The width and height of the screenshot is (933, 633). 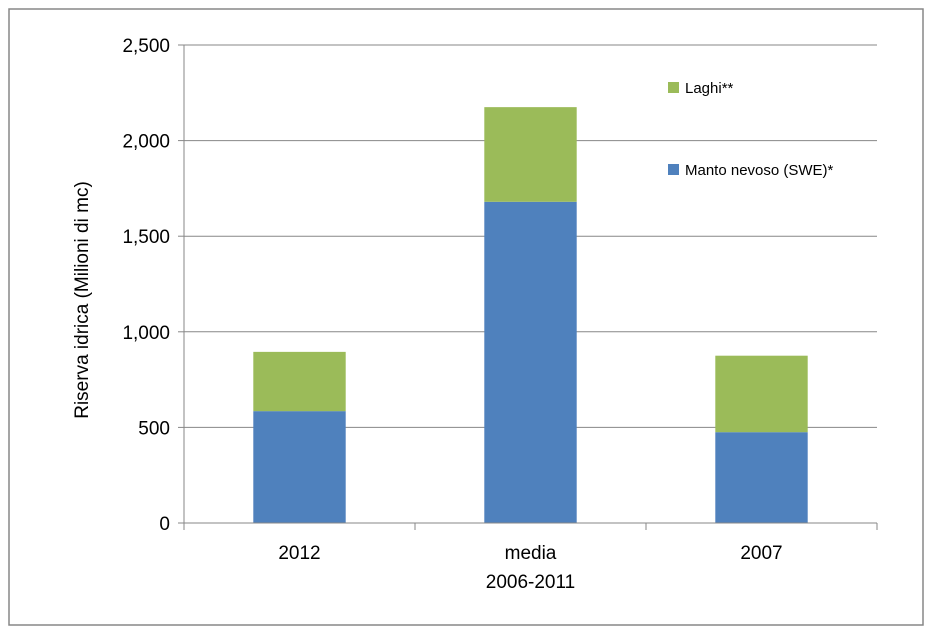 What do you see at coordinates (146, 333) in the screenshot?
I see `y-tick-label: 1,000` at bounding box center [146, 333].